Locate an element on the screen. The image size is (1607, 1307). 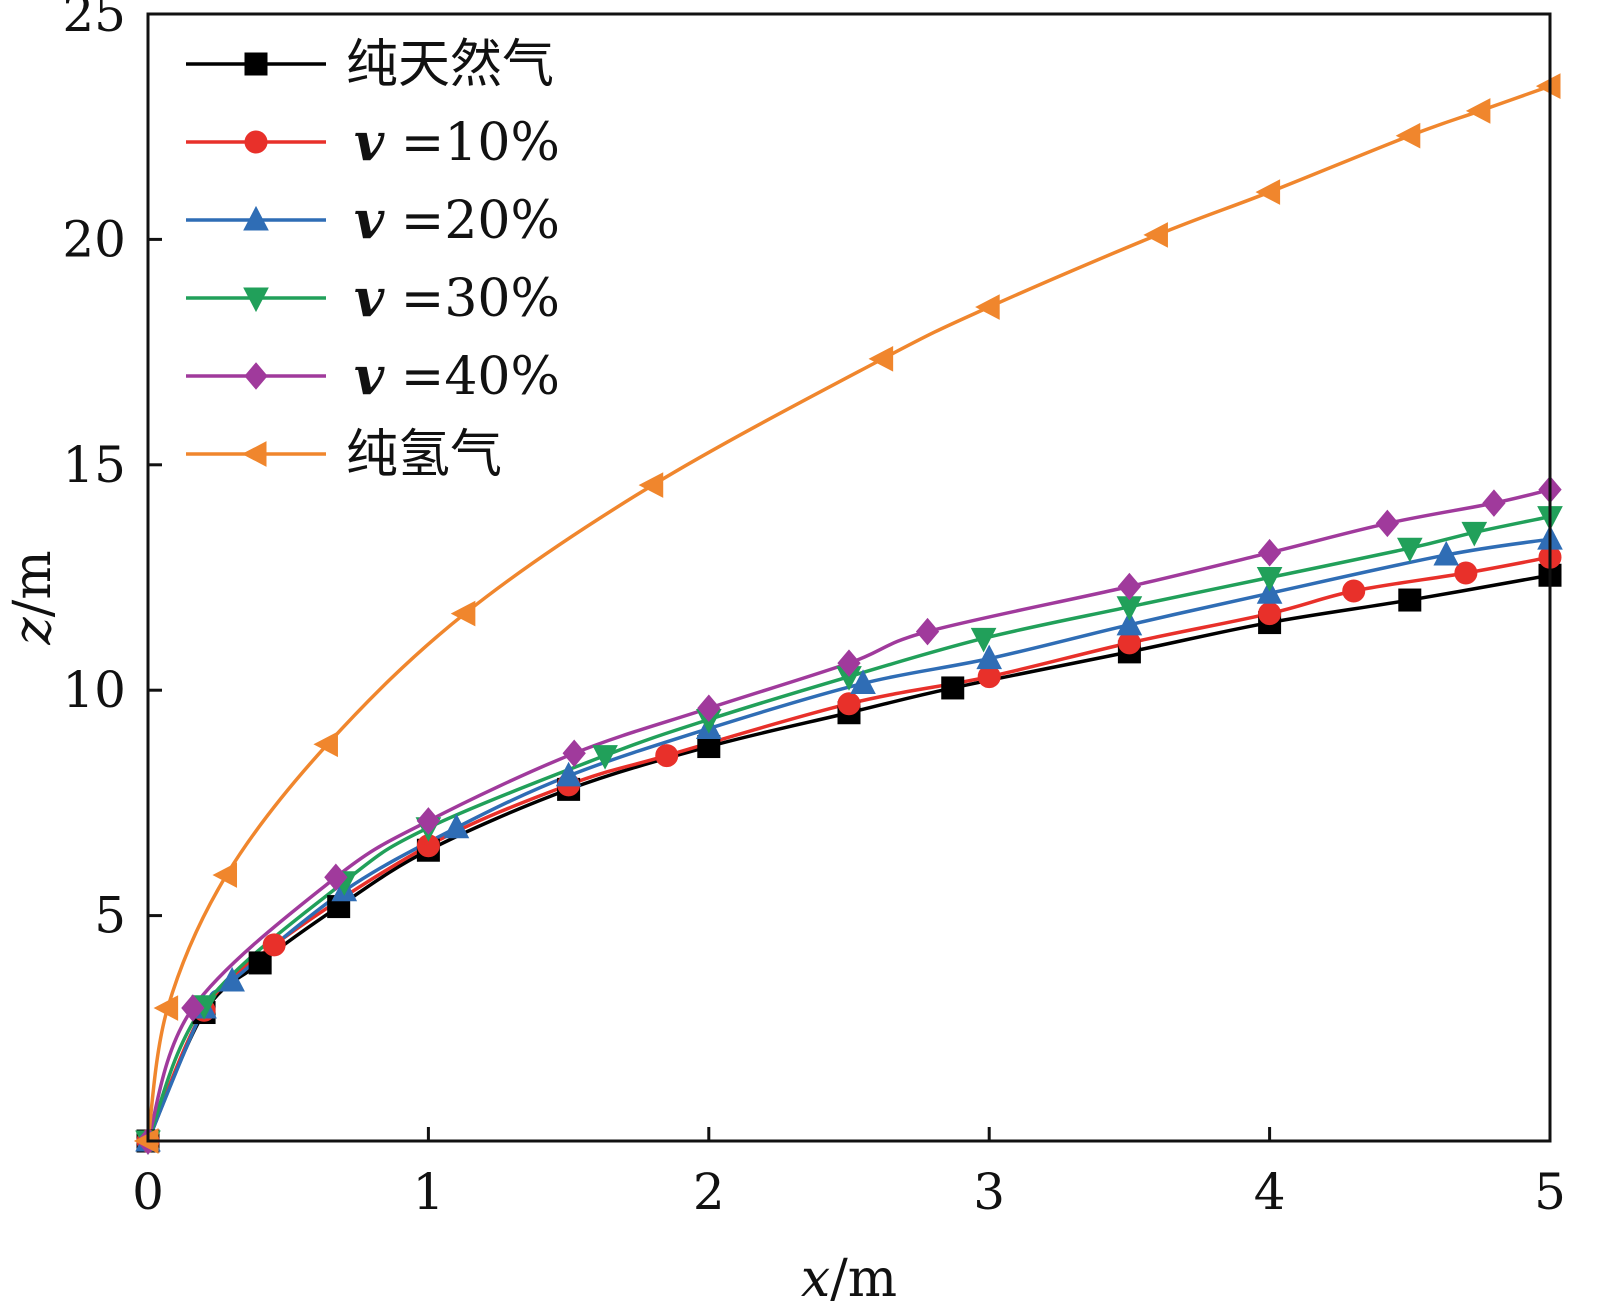
legend-label: v =30% is located at coordinates (457, 298).